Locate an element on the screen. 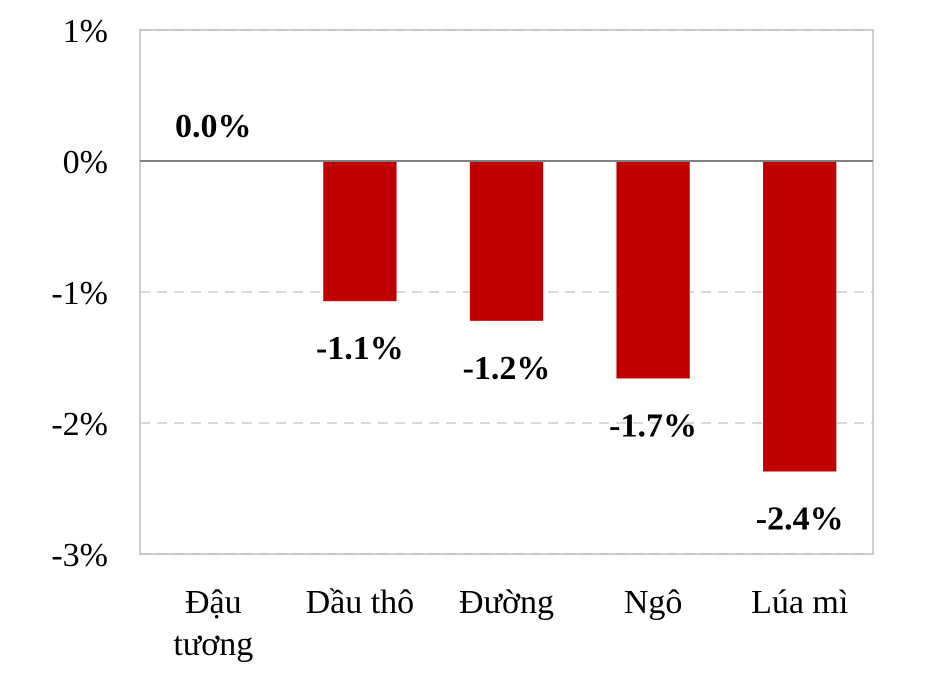  category-labels: Đậu tương Dầu thô Đường Ngô Lúa mì is located at coordinates (510, 623).